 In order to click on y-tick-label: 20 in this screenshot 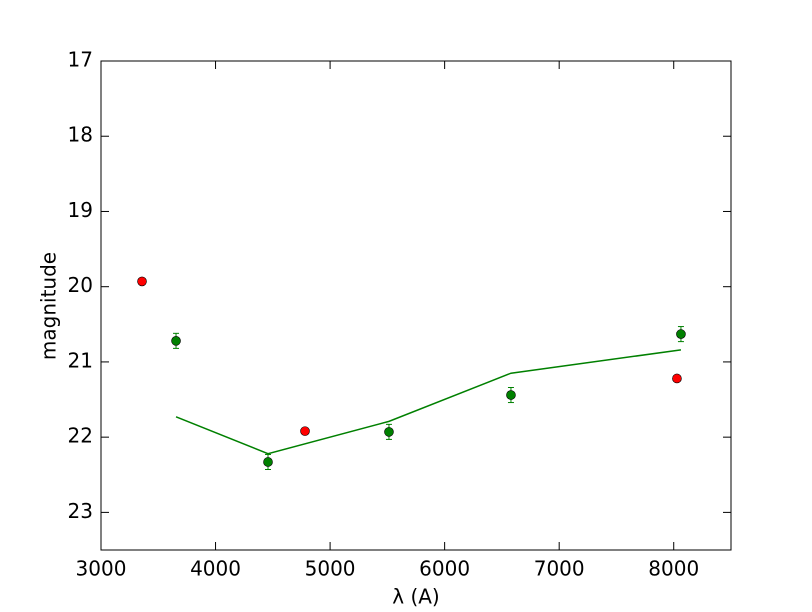, I will do `click(80, 285)`.